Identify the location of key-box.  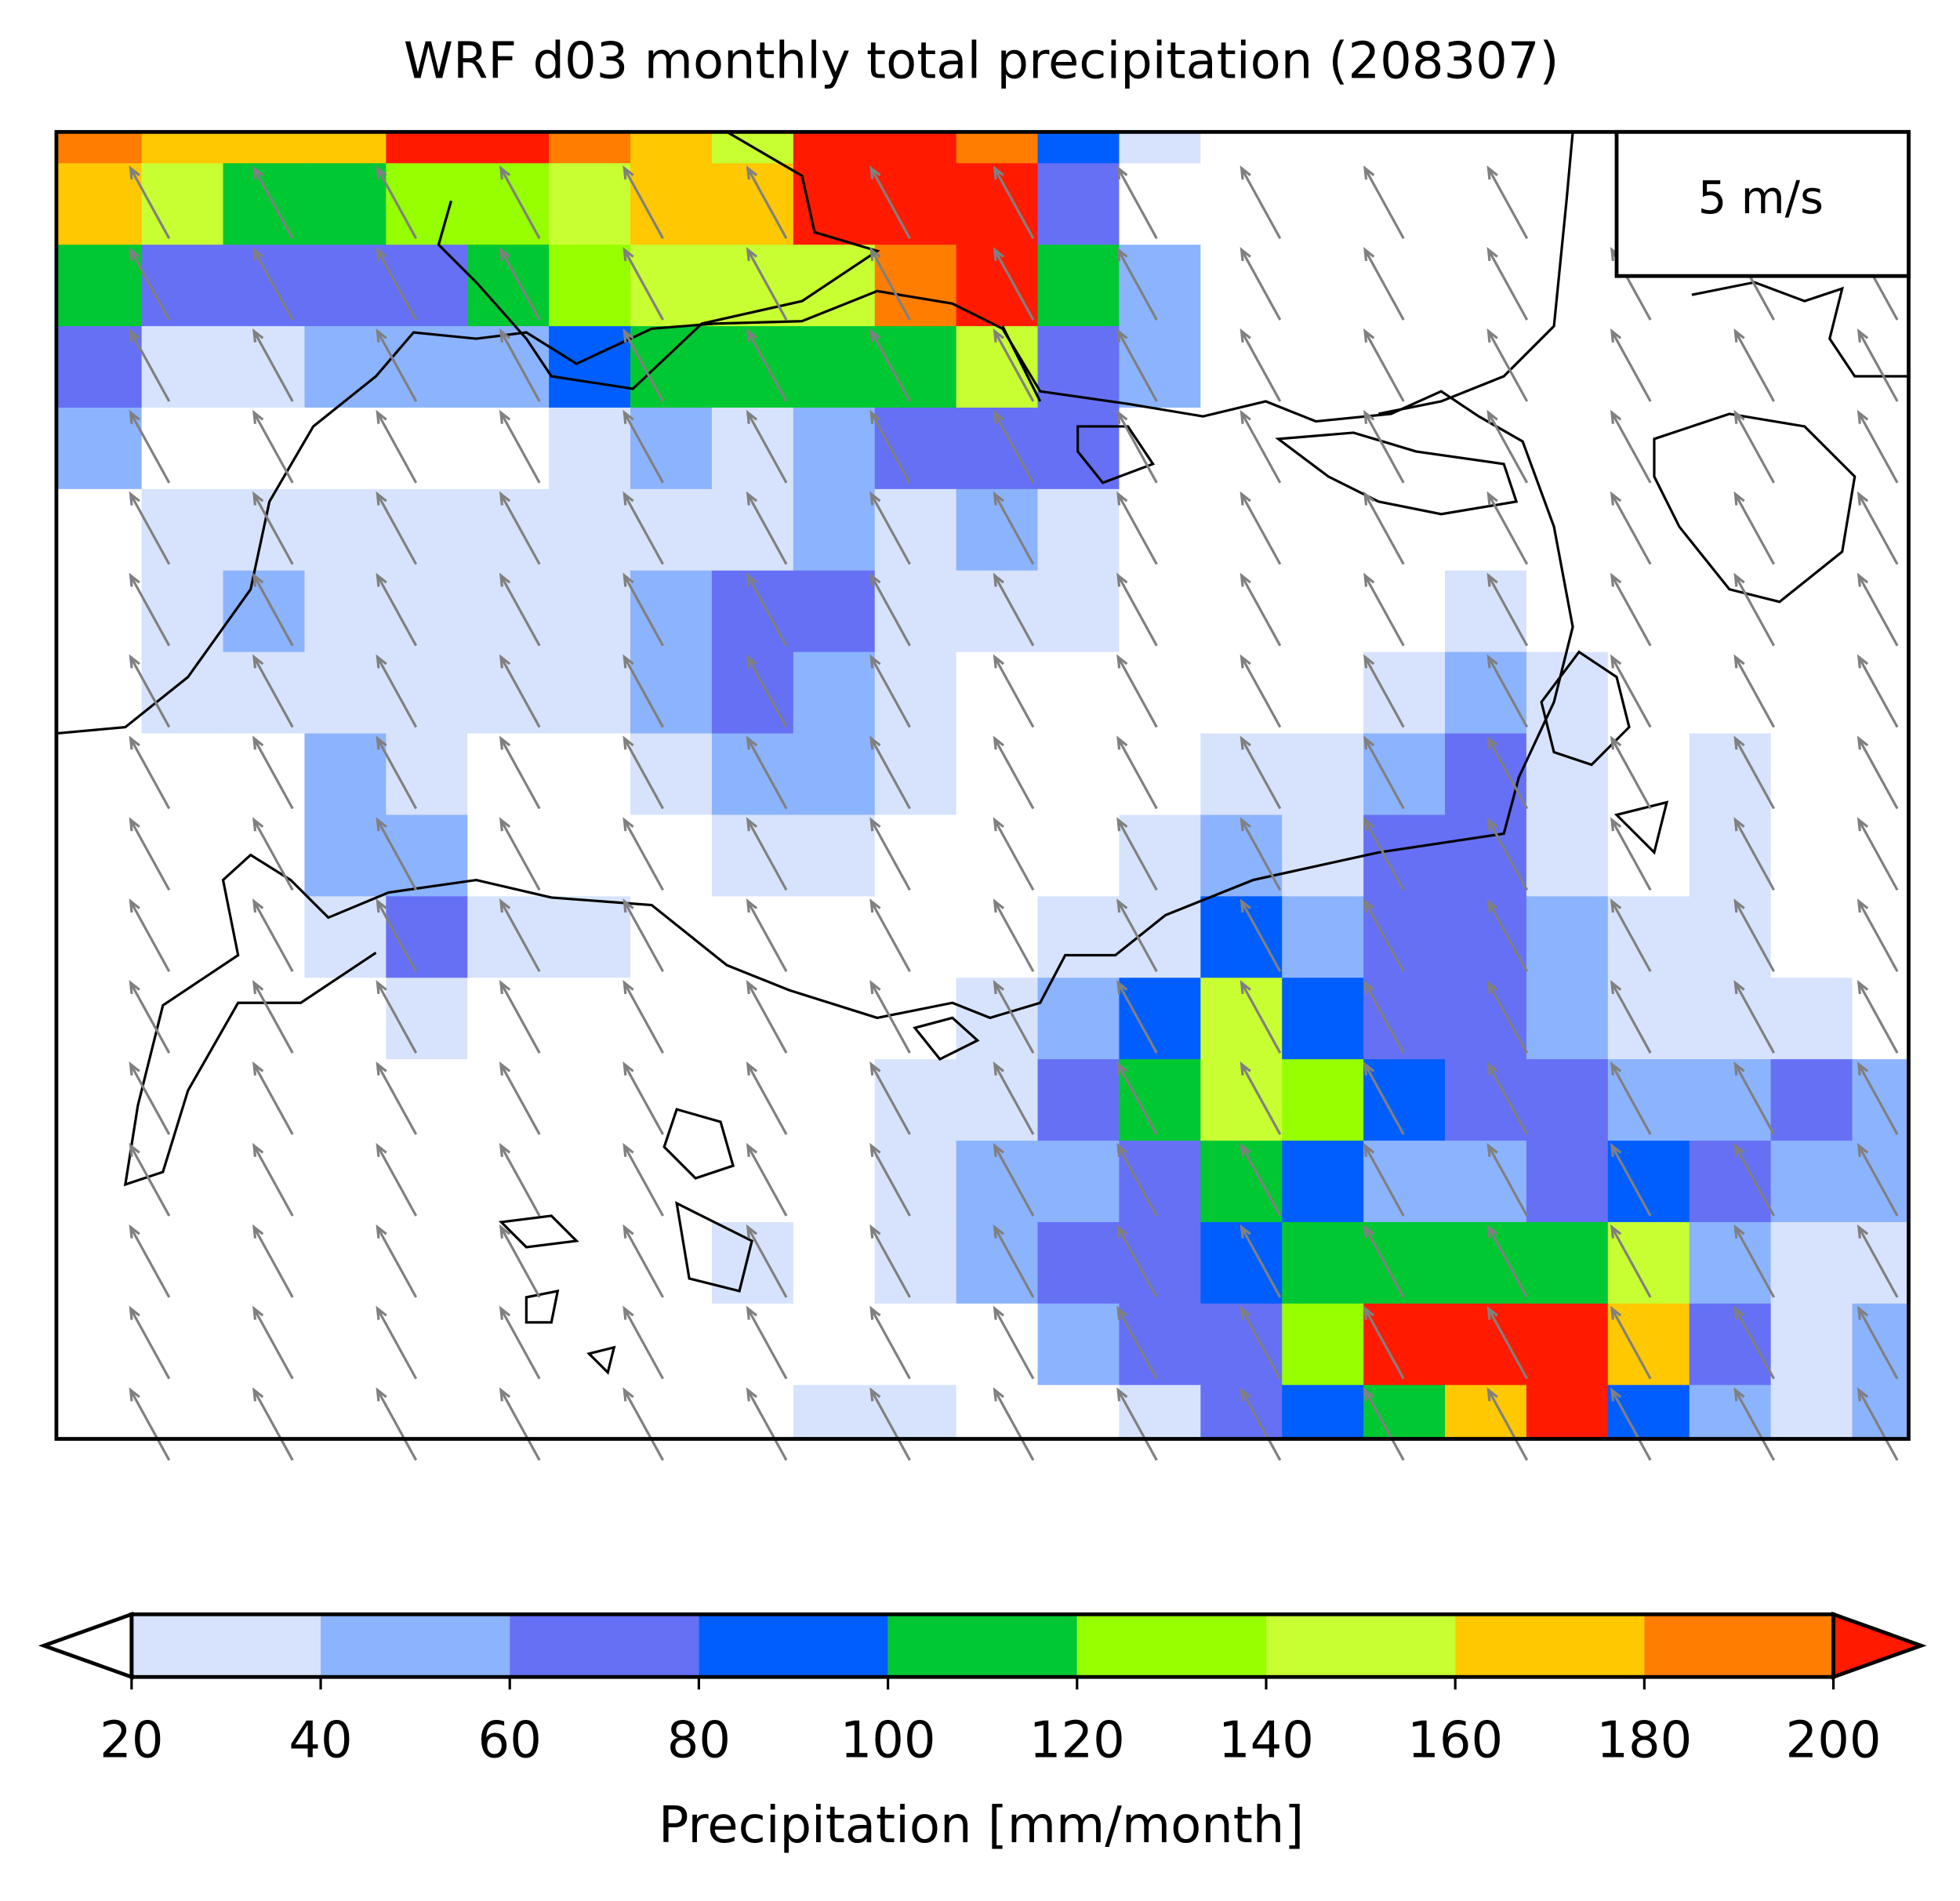
(1762, 204).